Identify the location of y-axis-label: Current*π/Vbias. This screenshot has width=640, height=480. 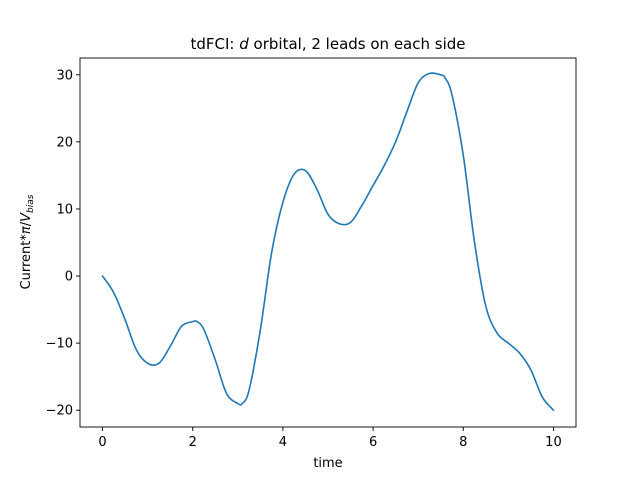
(27, 241).